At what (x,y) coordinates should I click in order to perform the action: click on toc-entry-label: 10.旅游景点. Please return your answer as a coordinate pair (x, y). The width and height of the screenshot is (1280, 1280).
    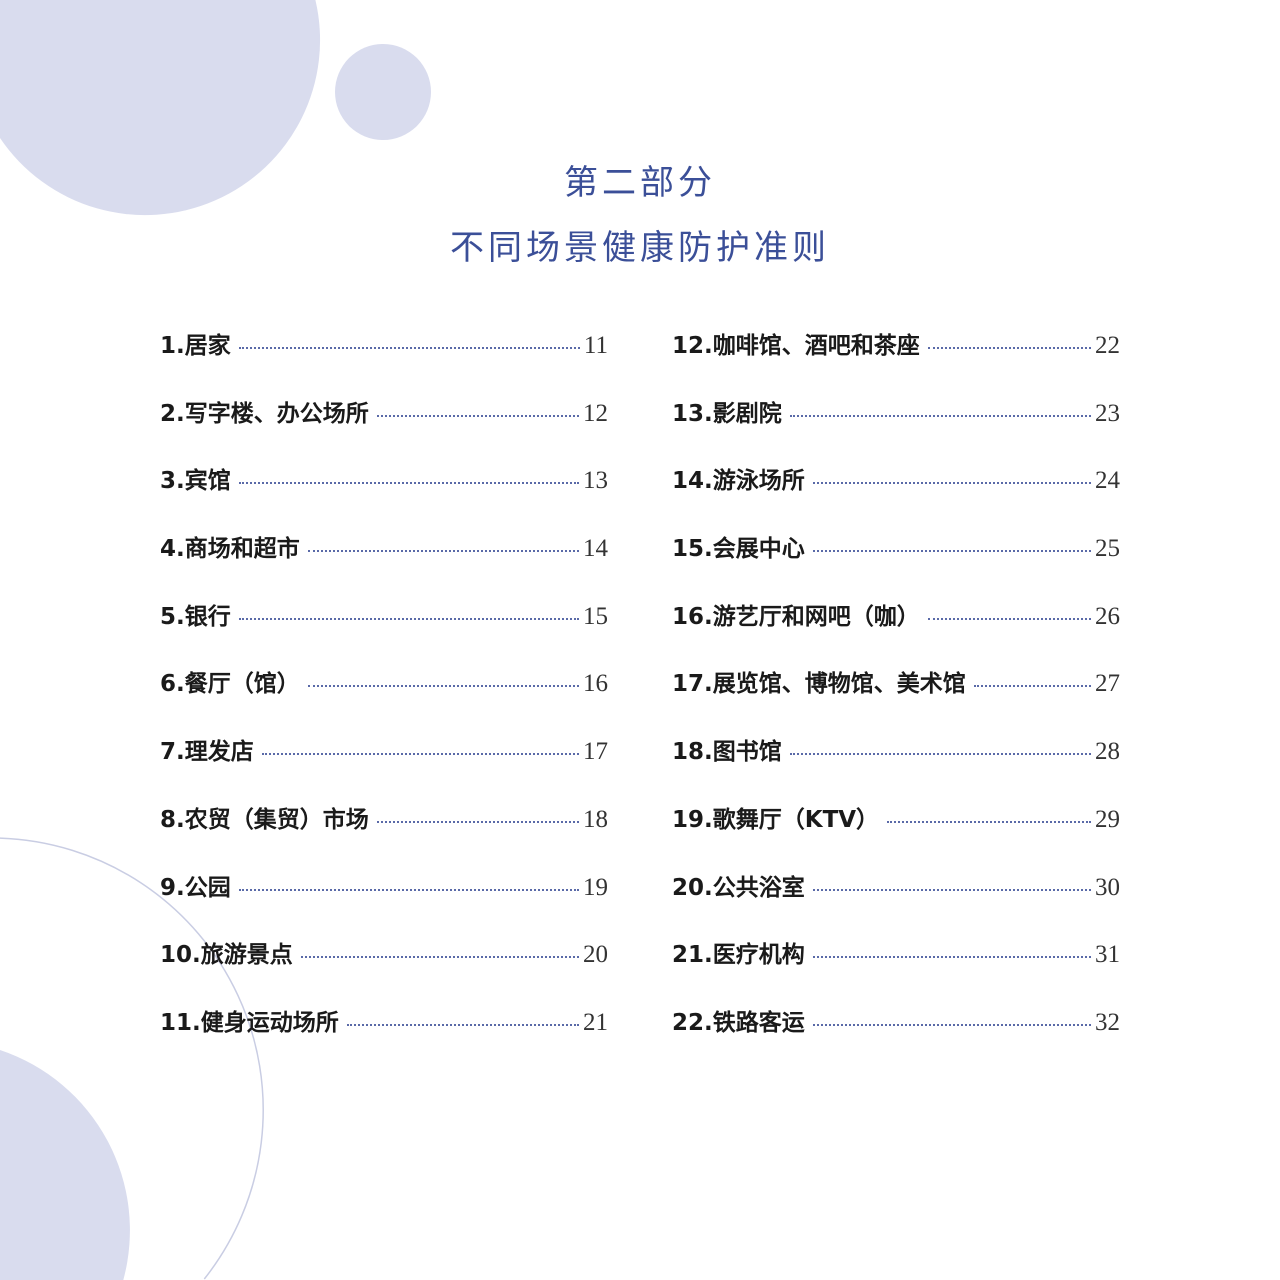
    Looking at the image, I should click on (226, 955).